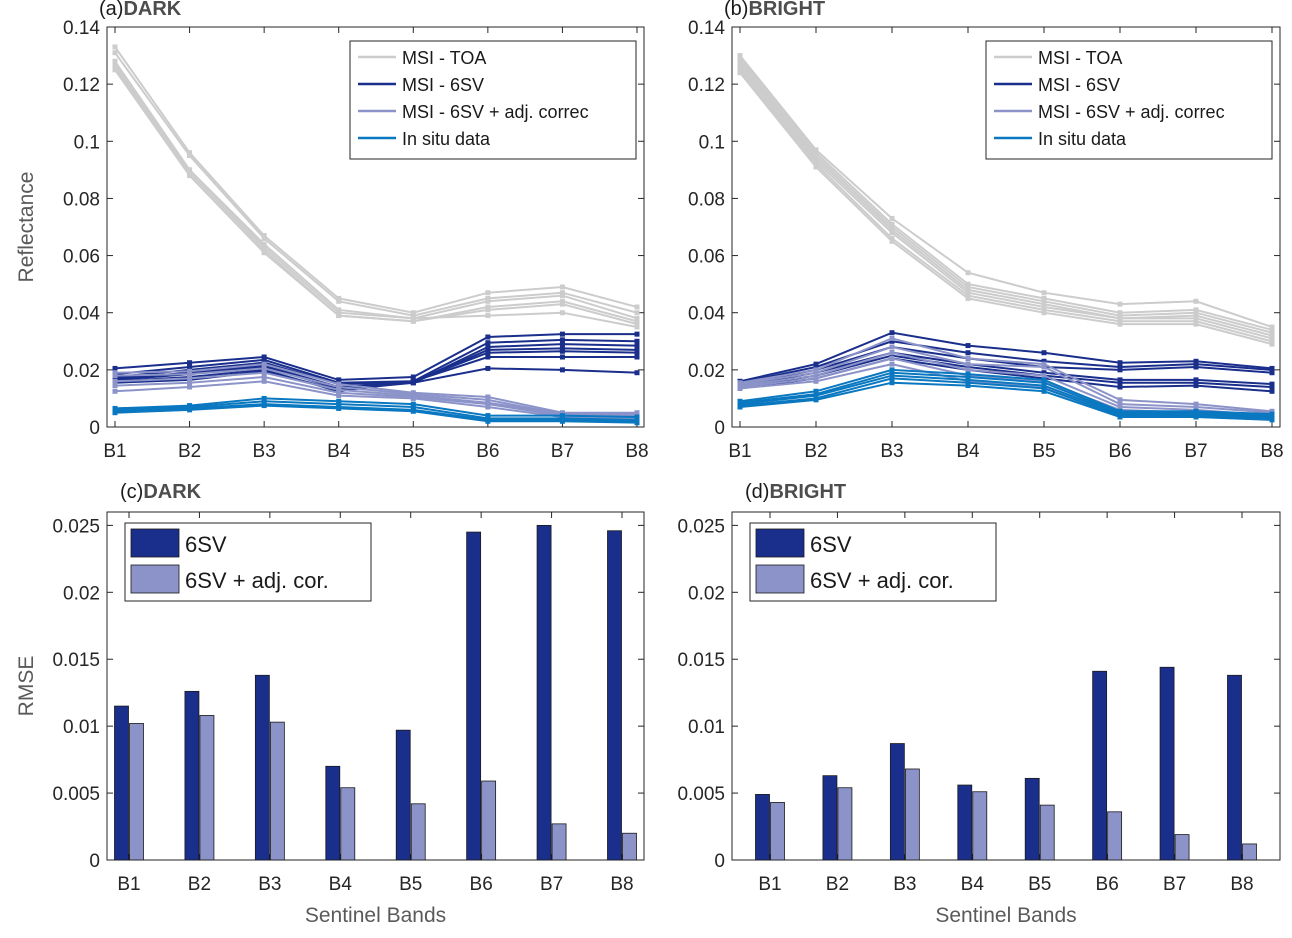 Image resolution: width=1292 pixels, height=938 pixels. I want to click on ytick-label: 0.01, so click(81, 727).